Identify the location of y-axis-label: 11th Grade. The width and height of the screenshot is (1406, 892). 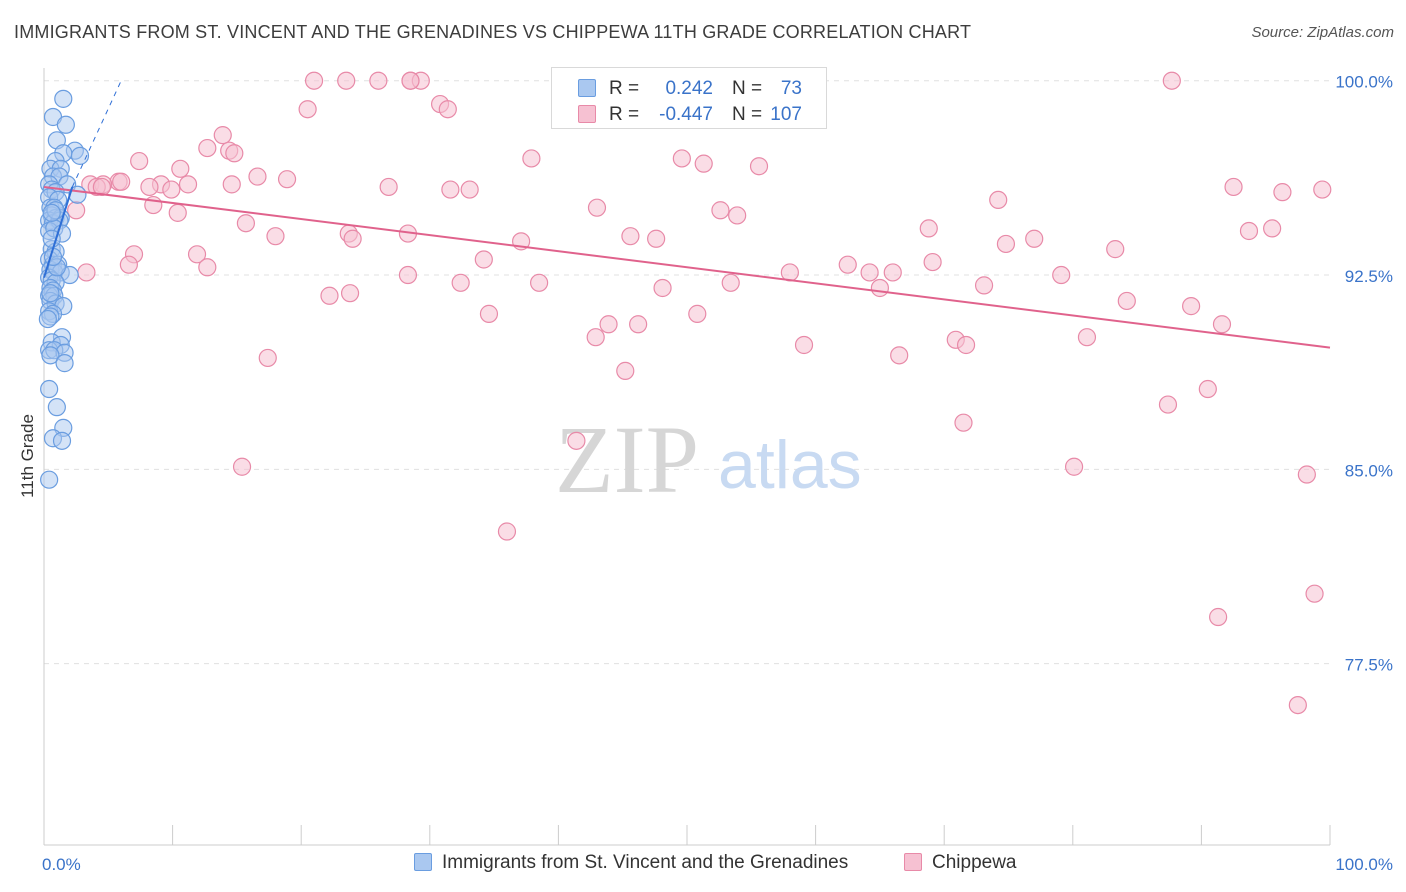
(27, 456).